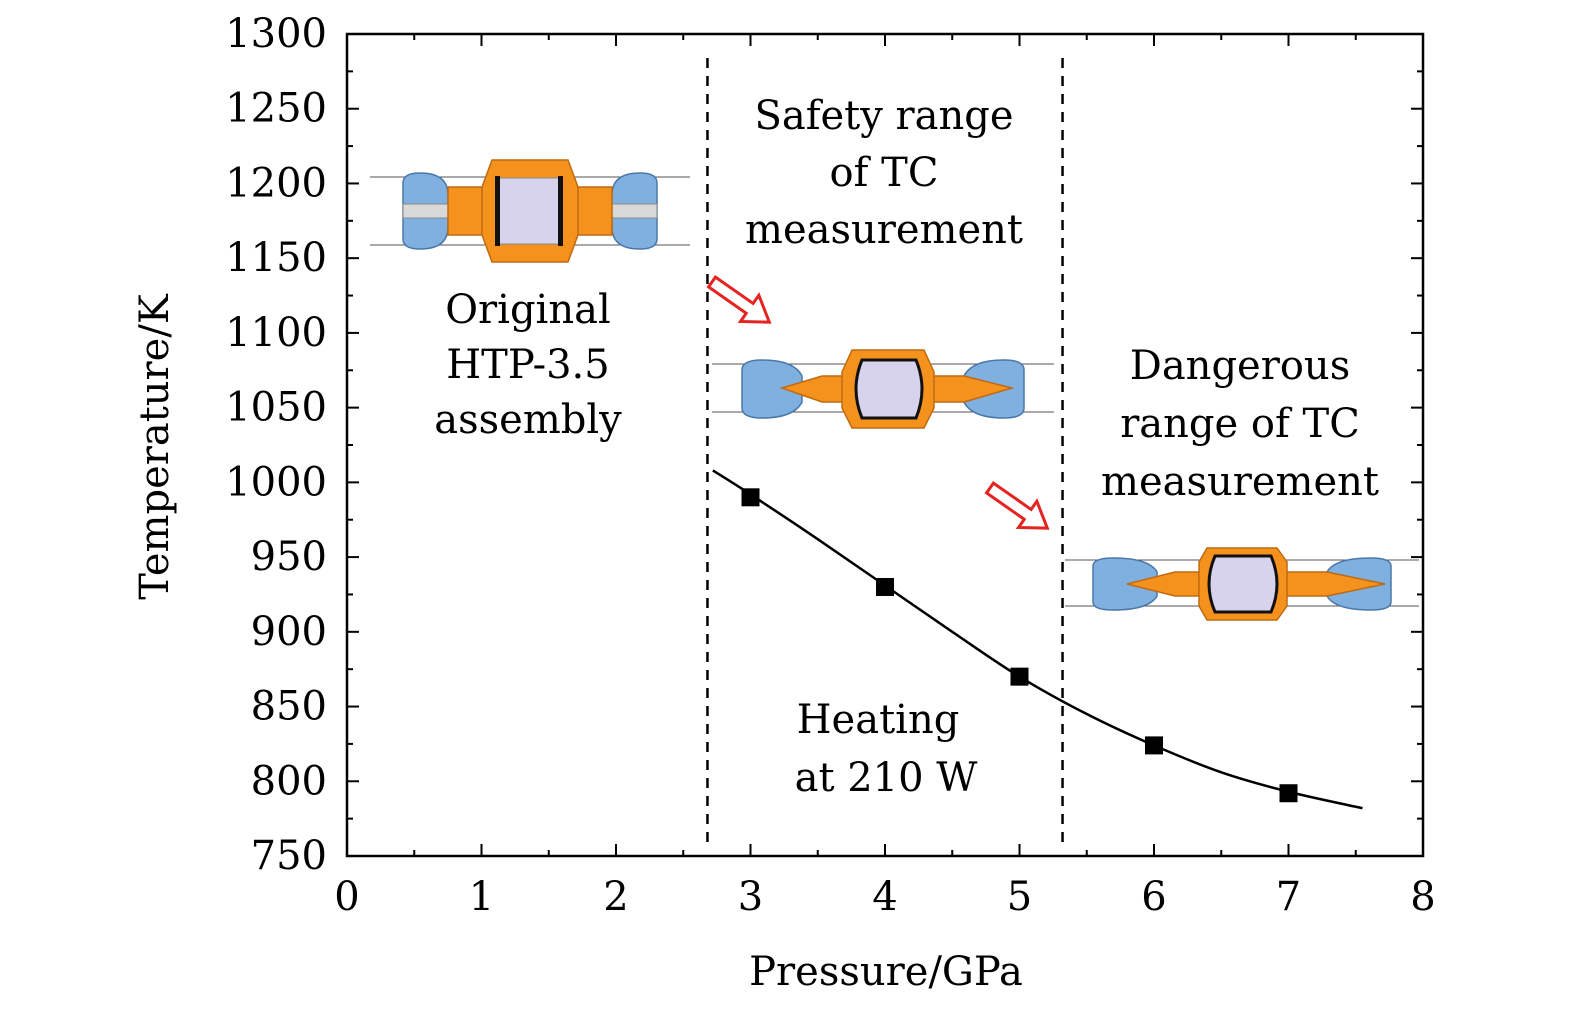  Describe the element at coordinates (528, 310) in the screenshot. I see `original-label-line1: Original` at that location.